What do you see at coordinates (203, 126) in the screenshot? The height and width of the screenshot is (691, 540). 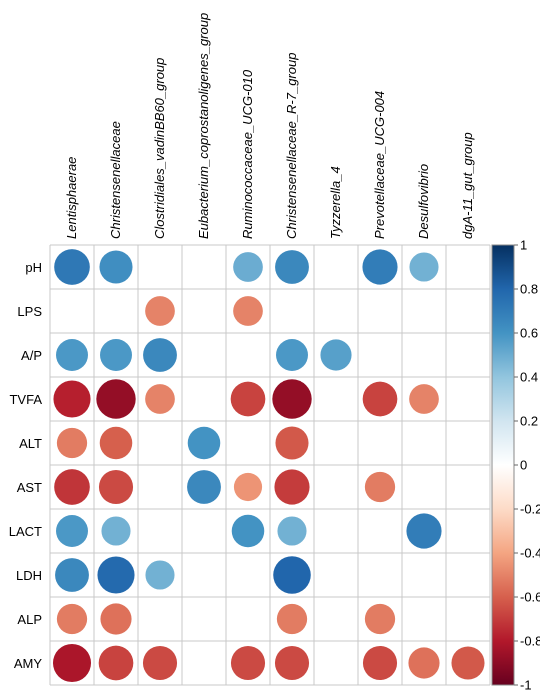 I see `column-label: Eubacterium_coprostanoligenes_group` at bounding box center [203, 126].